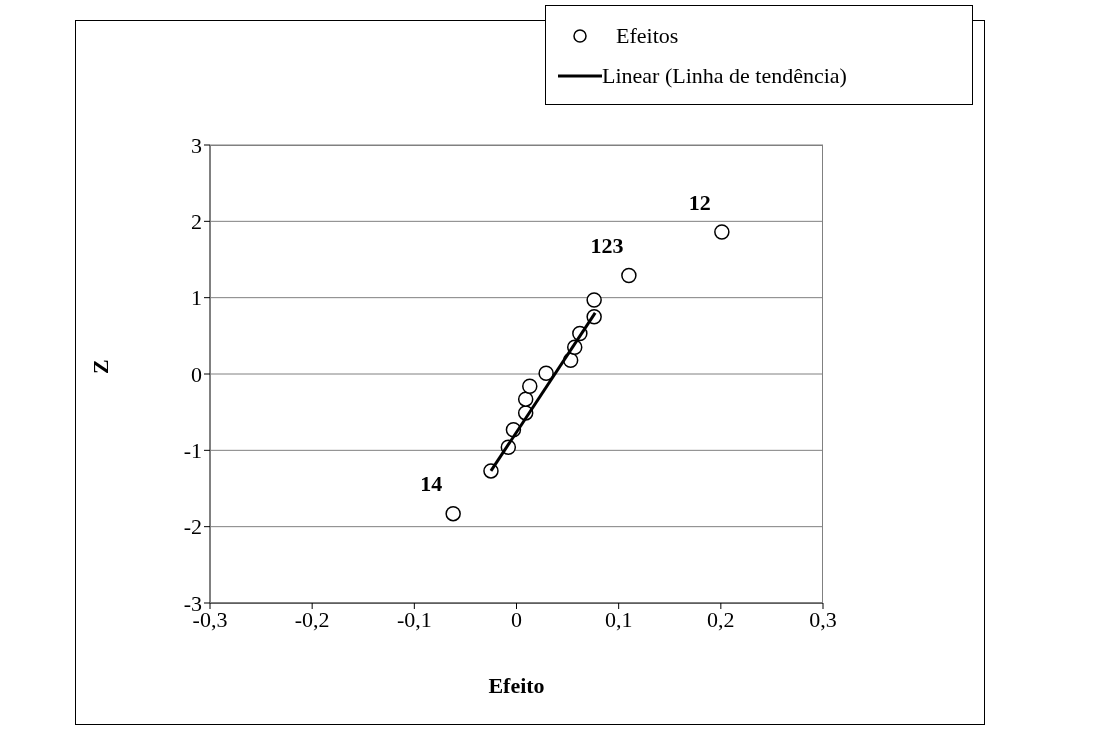 Image resolution: width=1094 pixels, height=743 pixels. Describe the element at coordinates (699, 202) in the screenshot. I see `annotation: 12` at that location.